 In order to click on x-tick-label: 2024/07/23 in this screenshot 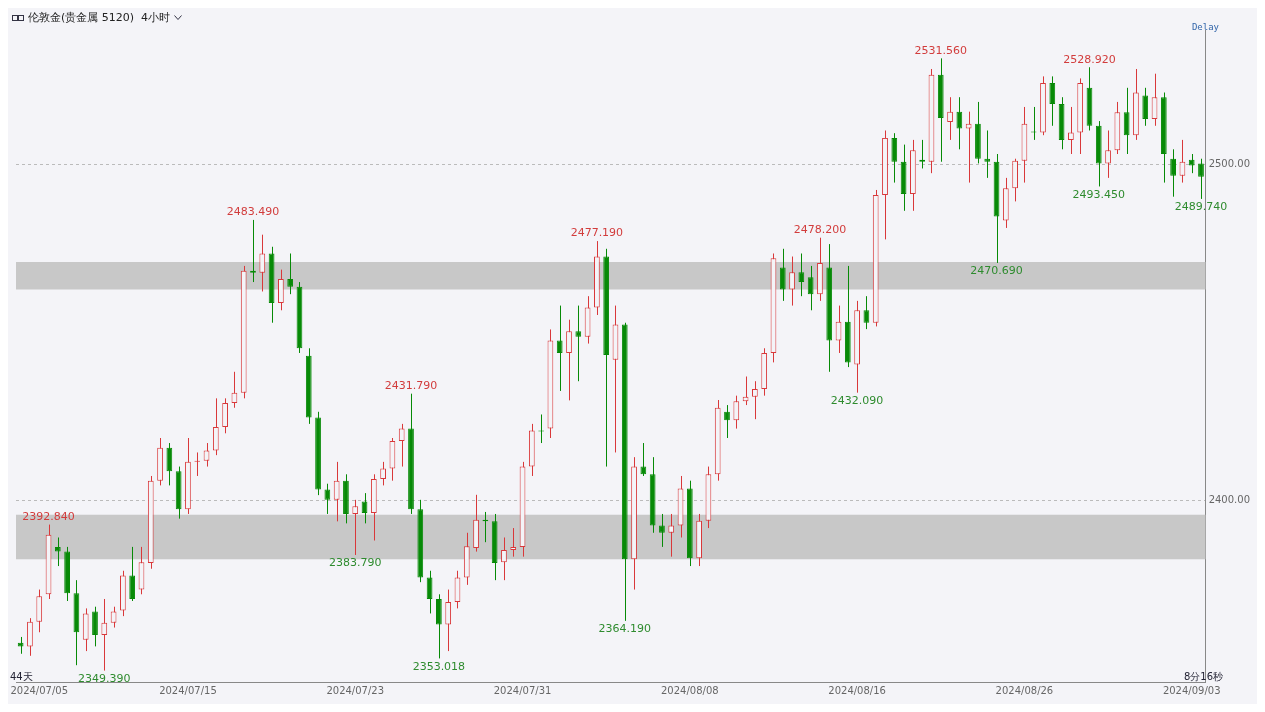, I will do `click(355, 690)`.